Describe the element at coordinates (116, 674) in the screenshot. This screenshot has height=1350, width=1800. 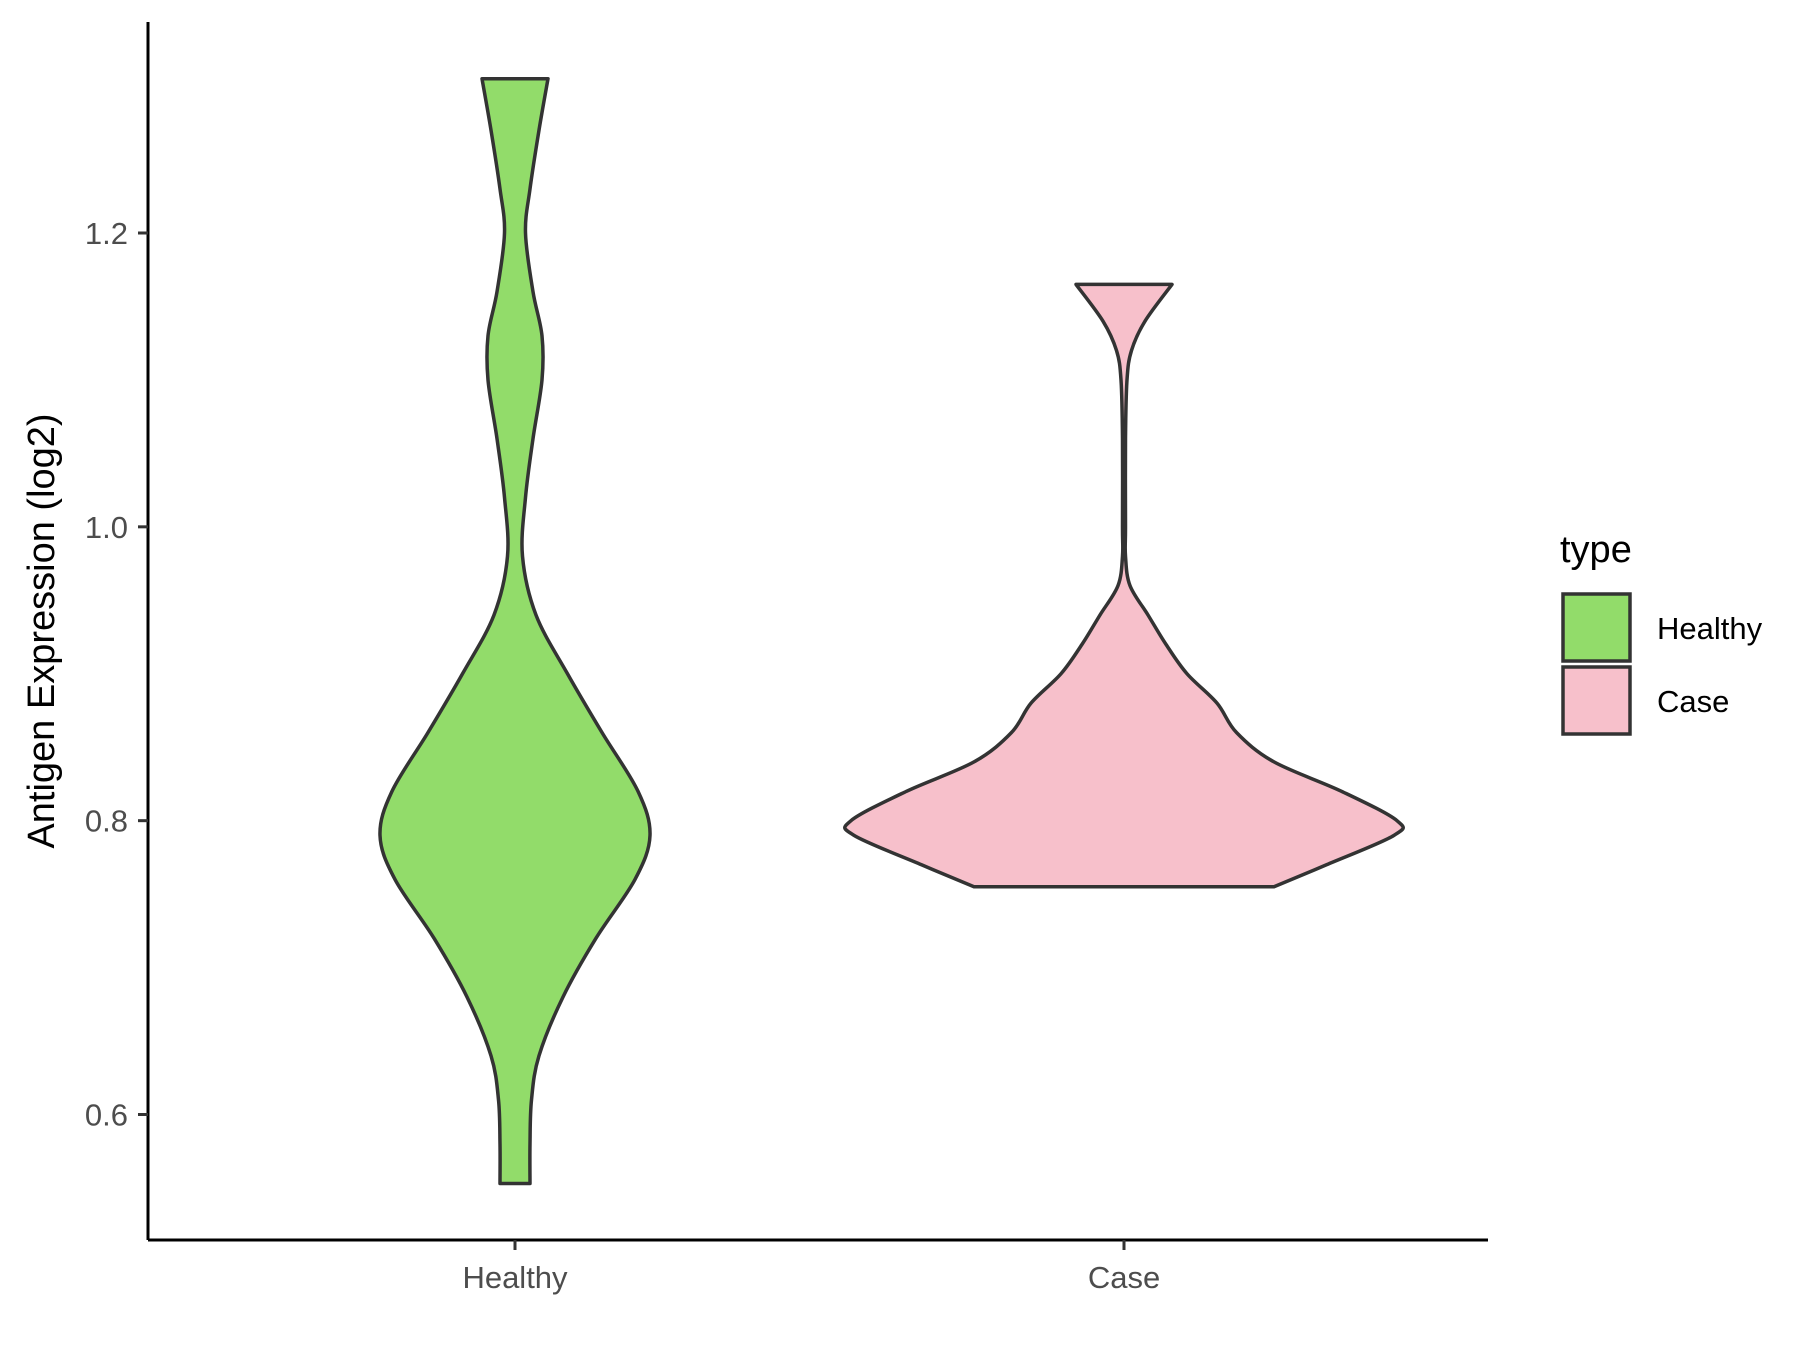
I see `y-ticks: 0.6 0.8 1.0 1.2` at that location.